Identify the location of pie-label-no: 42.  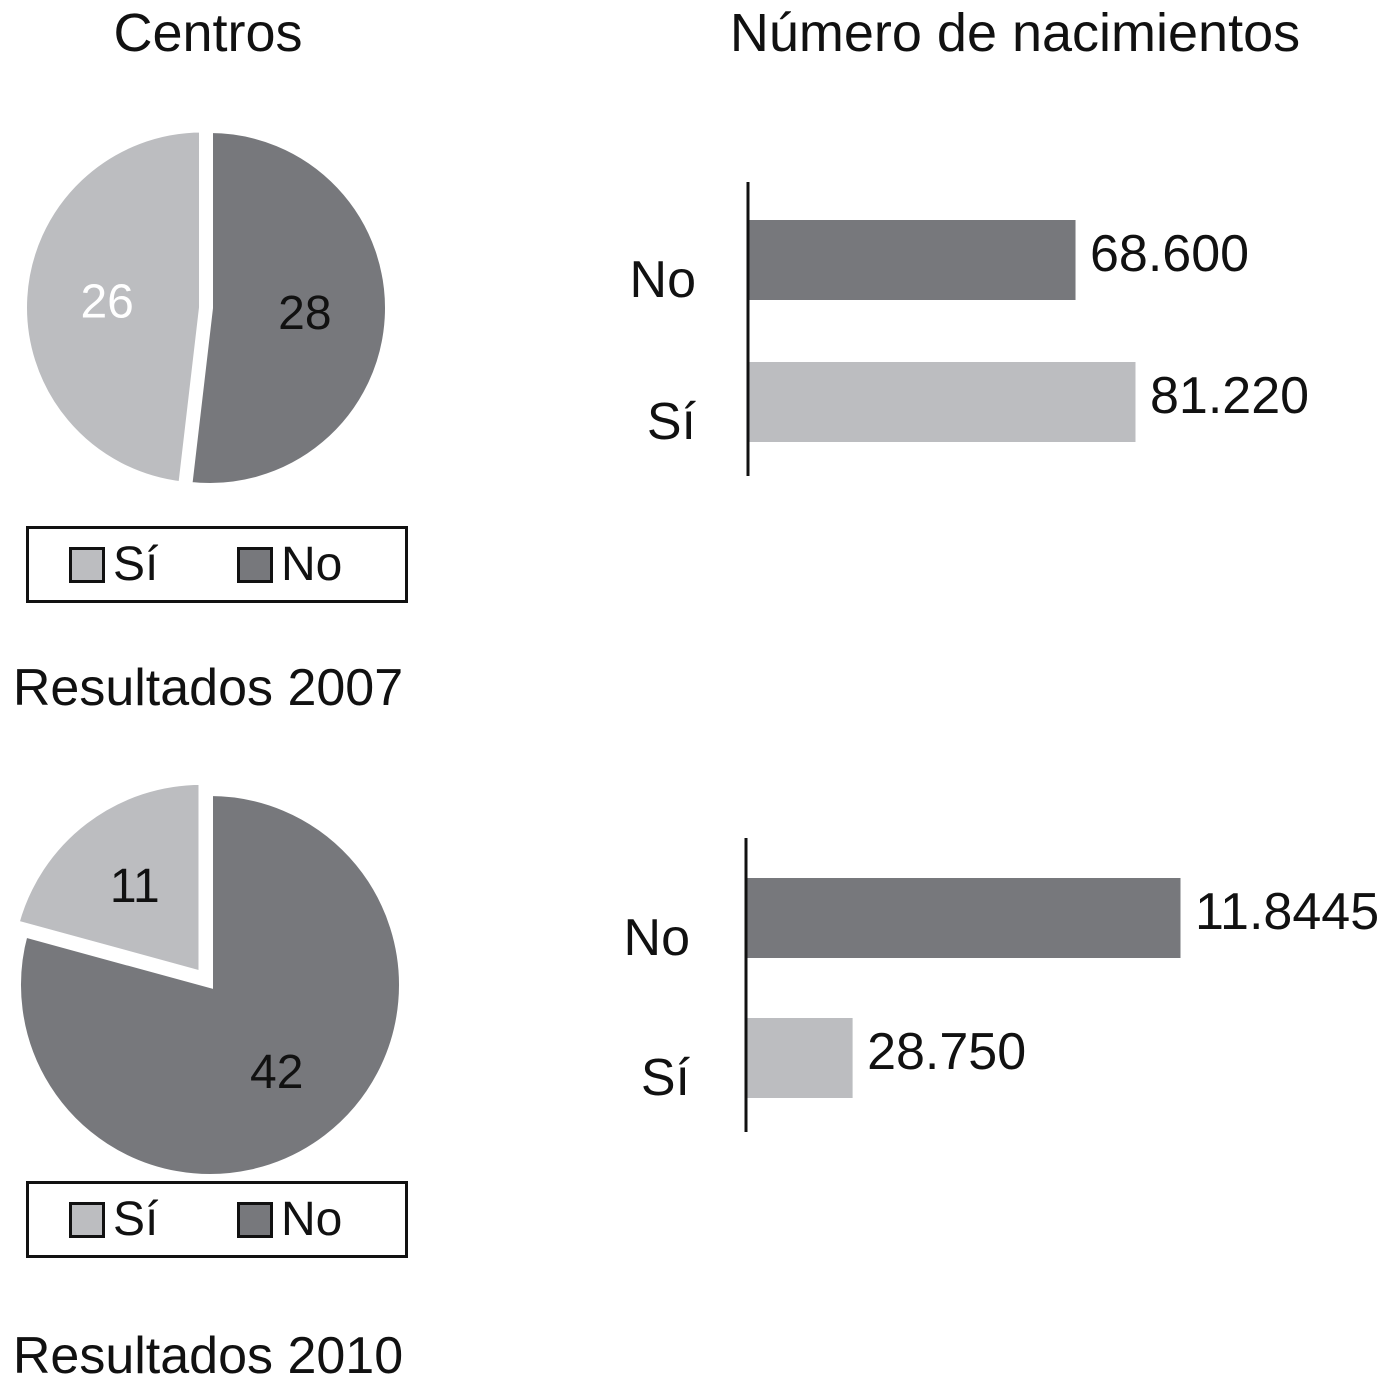
(276, 1072).